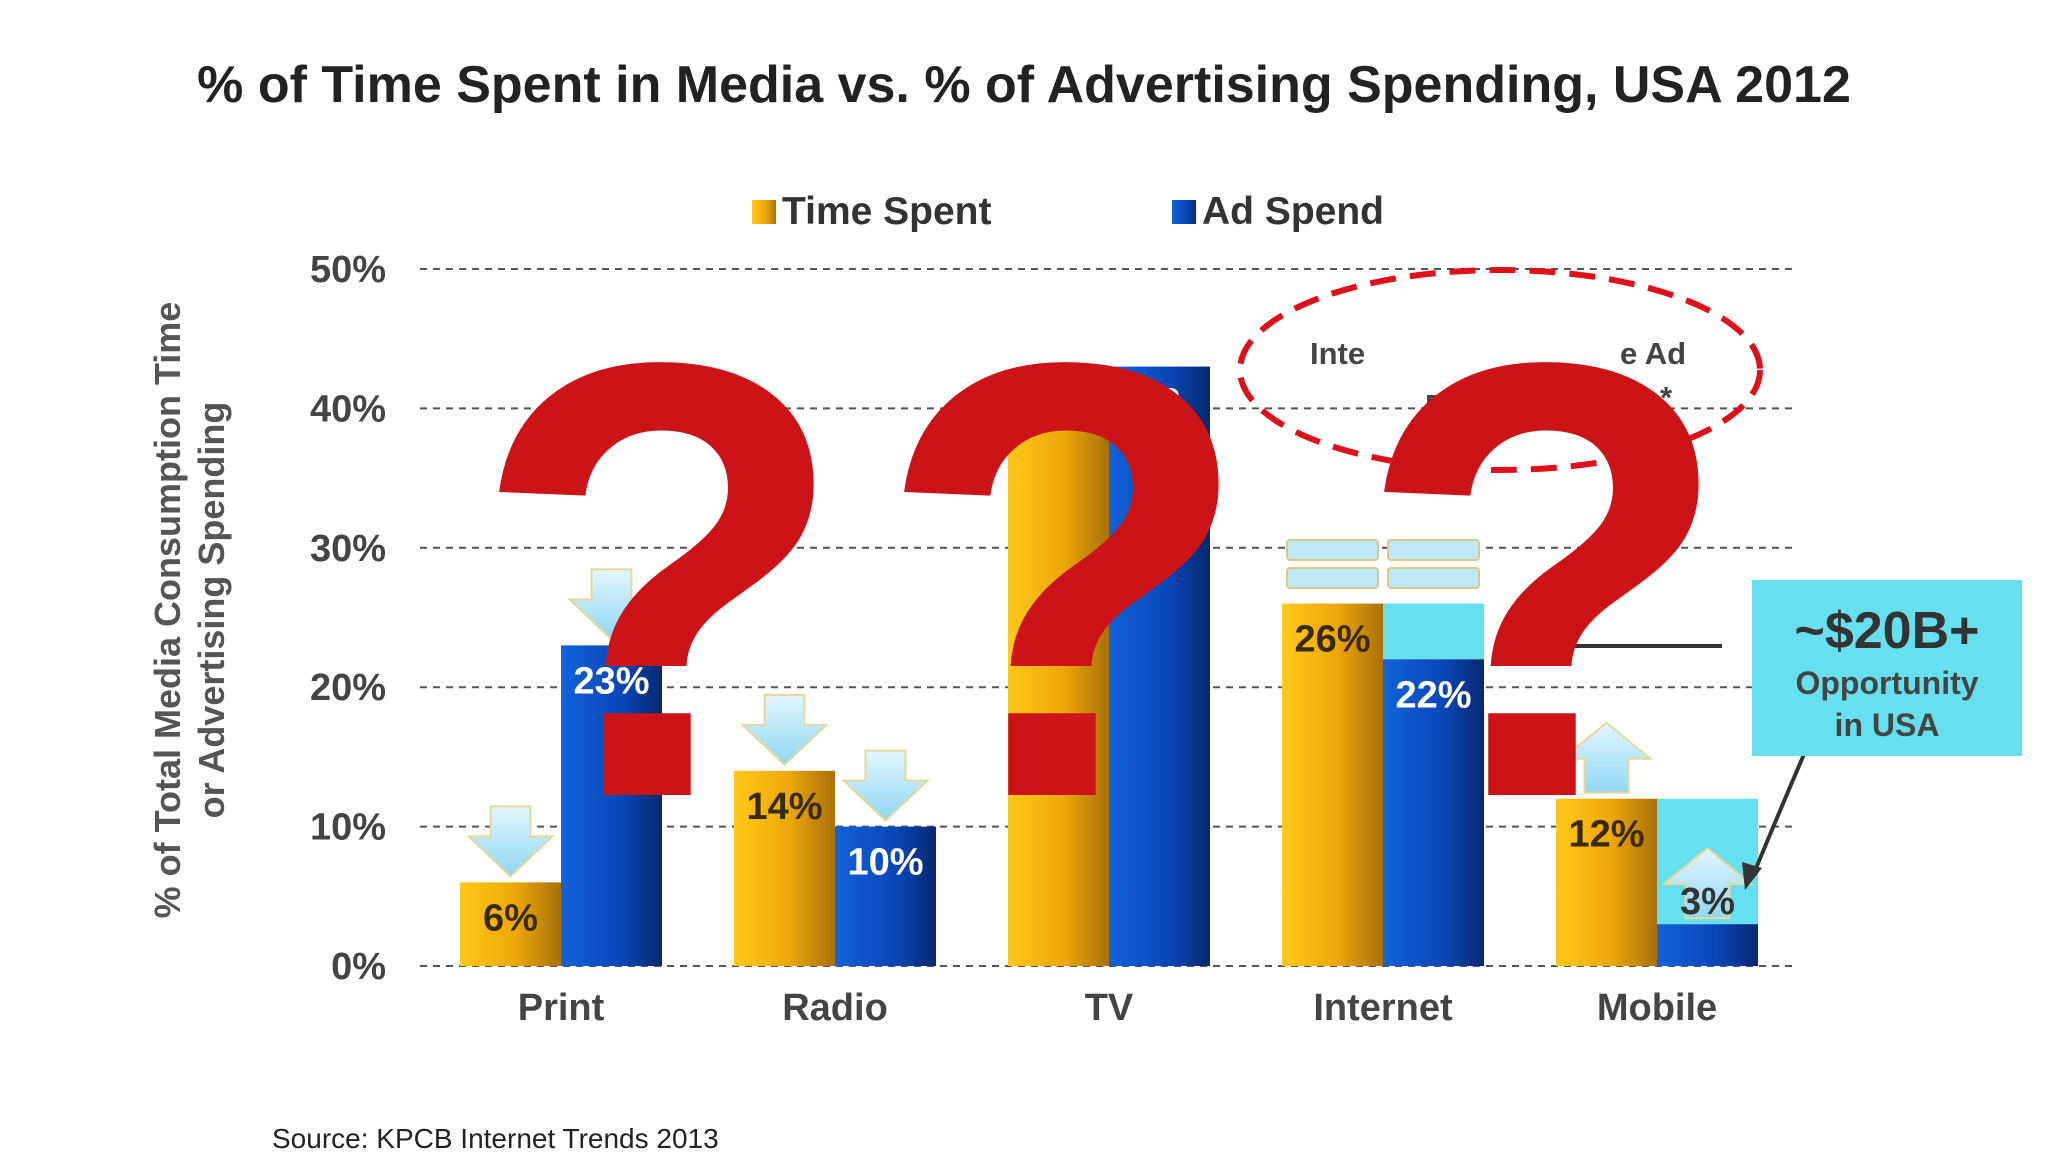  Describe the element at coordinates (1058, 673) in the screenshot. I see `bar-tv-time-spent` at that location.